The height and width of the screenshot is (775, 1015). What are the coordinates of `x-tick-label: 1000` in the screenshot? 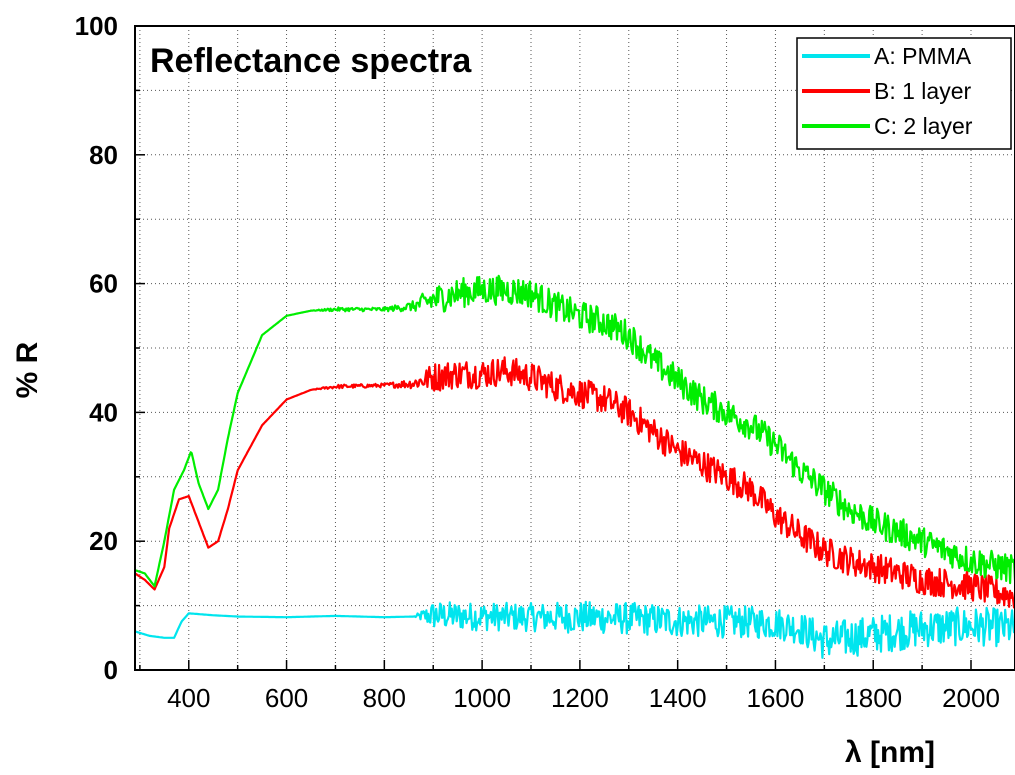 It's located at (482, 698).